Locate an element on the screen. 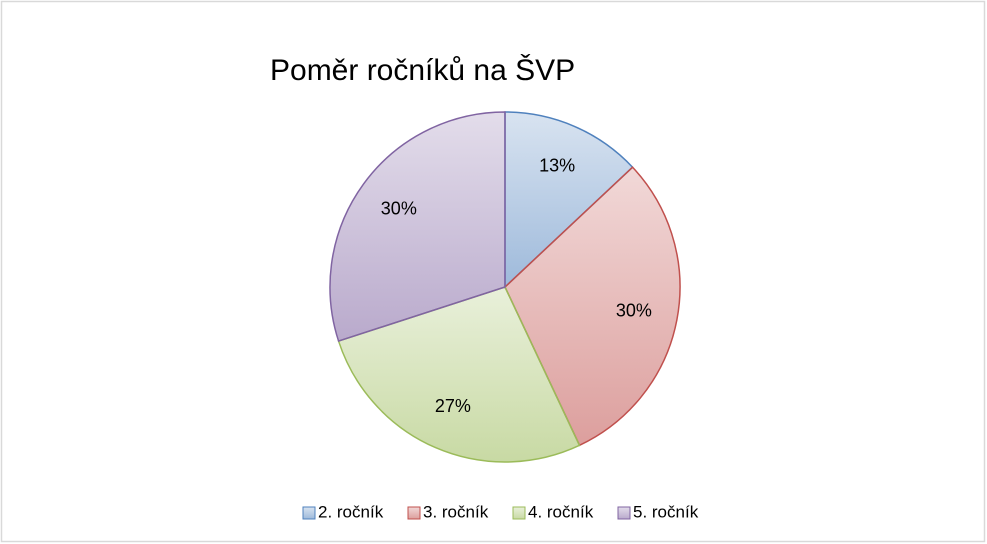 Image resolution: width=987 pixels, height=544 pixels. legend-label: 3. ročník is located at coordinates (456, 511).